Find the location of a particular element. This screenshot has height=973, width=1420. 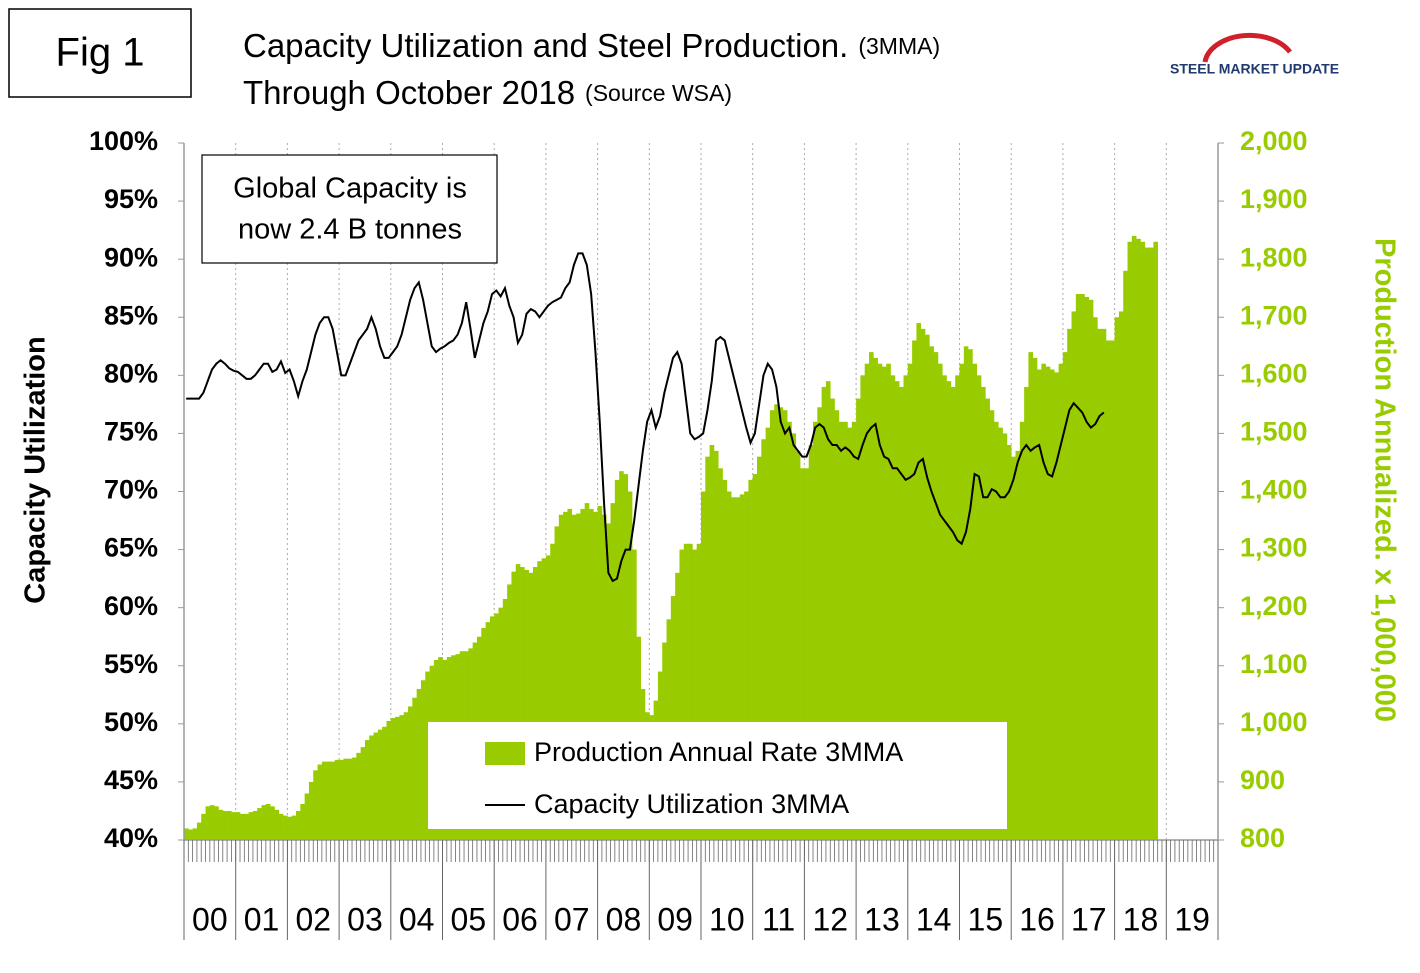

y2-tick-label: 1,300 is located at coordinates (1274, 548).